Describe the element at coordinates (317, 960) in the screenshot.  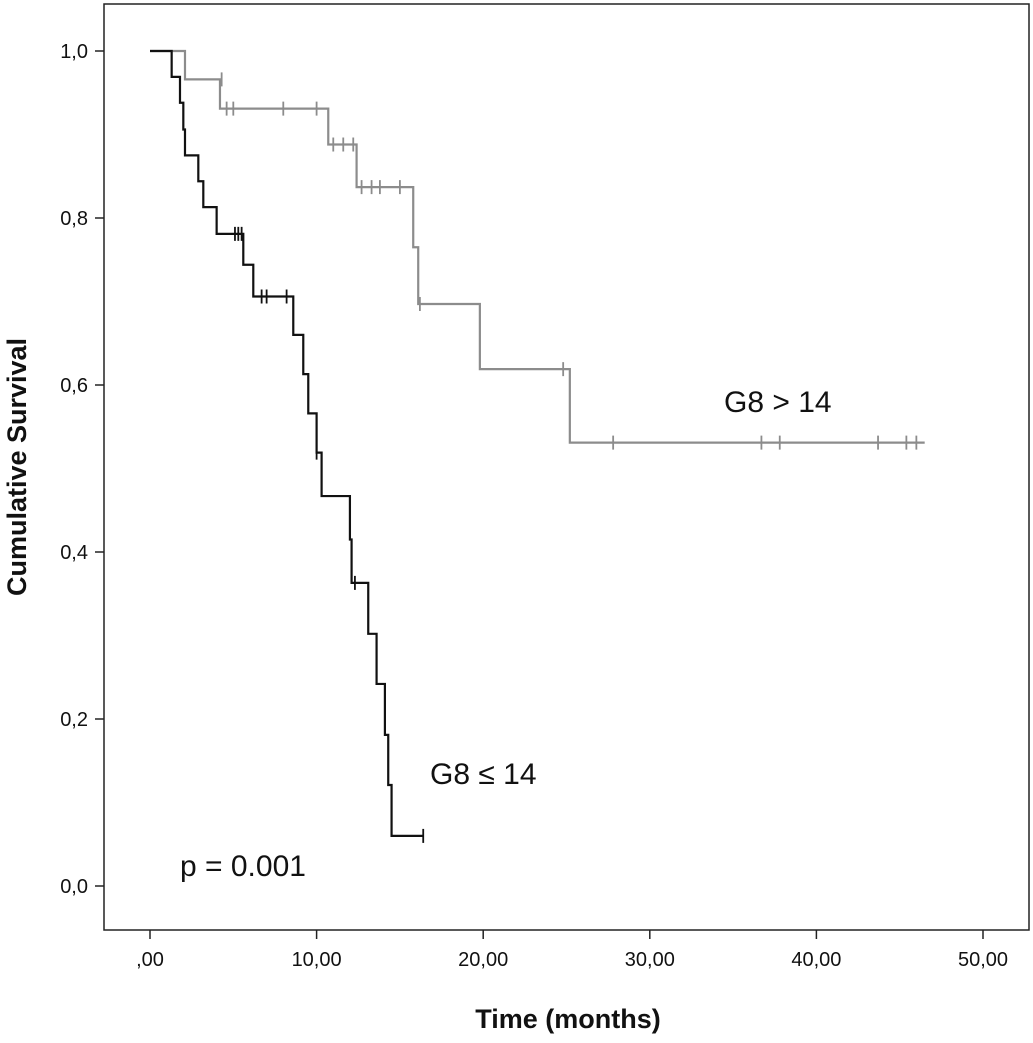
I see `x-tick-label: 10,00` at that location.